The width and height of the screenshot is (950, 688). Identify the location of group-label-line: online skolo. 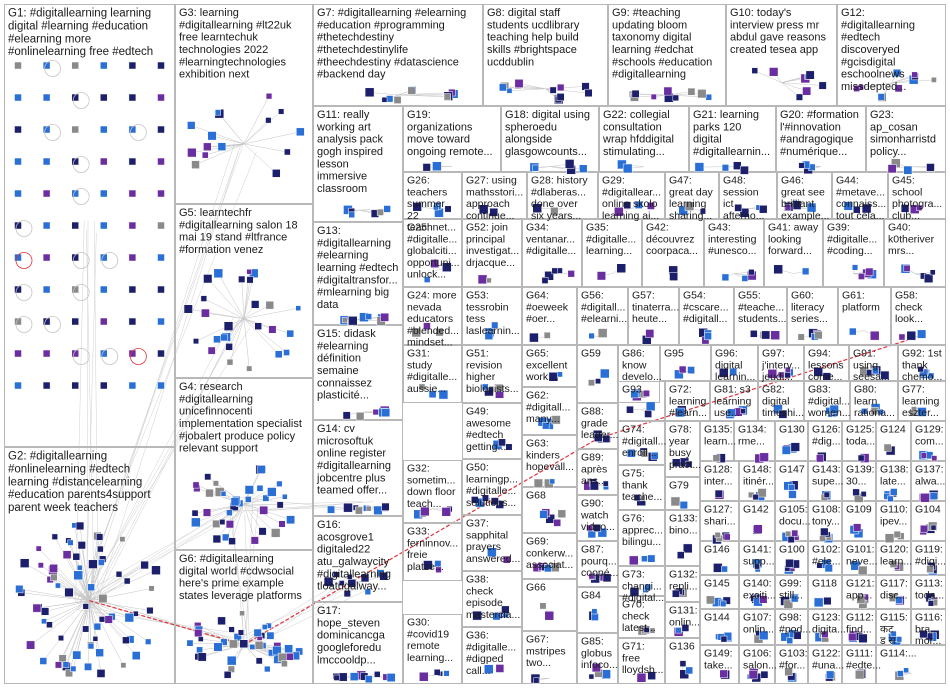
(630, 204).